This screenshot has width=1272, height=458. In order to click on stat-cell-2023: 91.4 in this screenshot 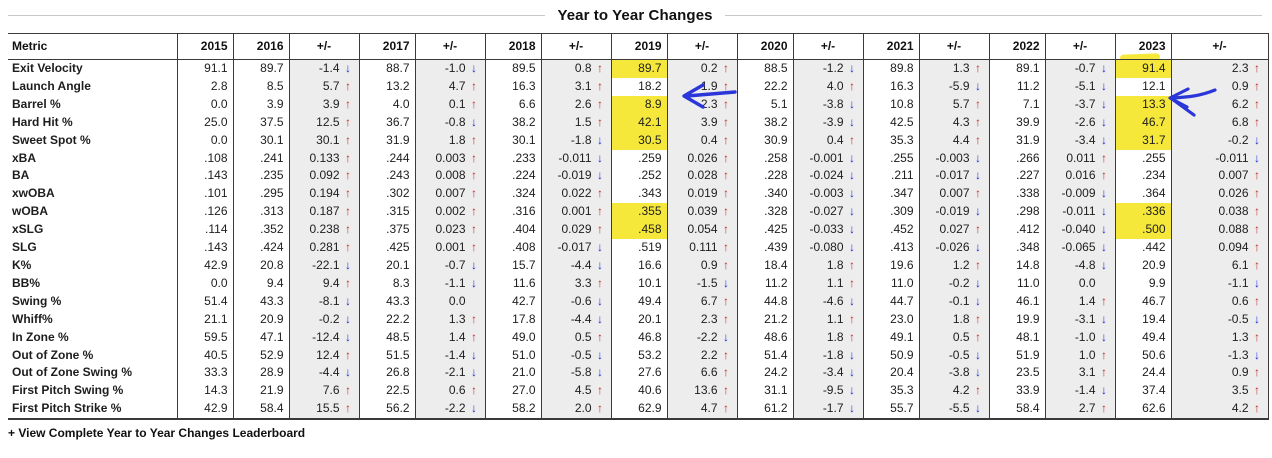, I will do `click(1142, 68)`.